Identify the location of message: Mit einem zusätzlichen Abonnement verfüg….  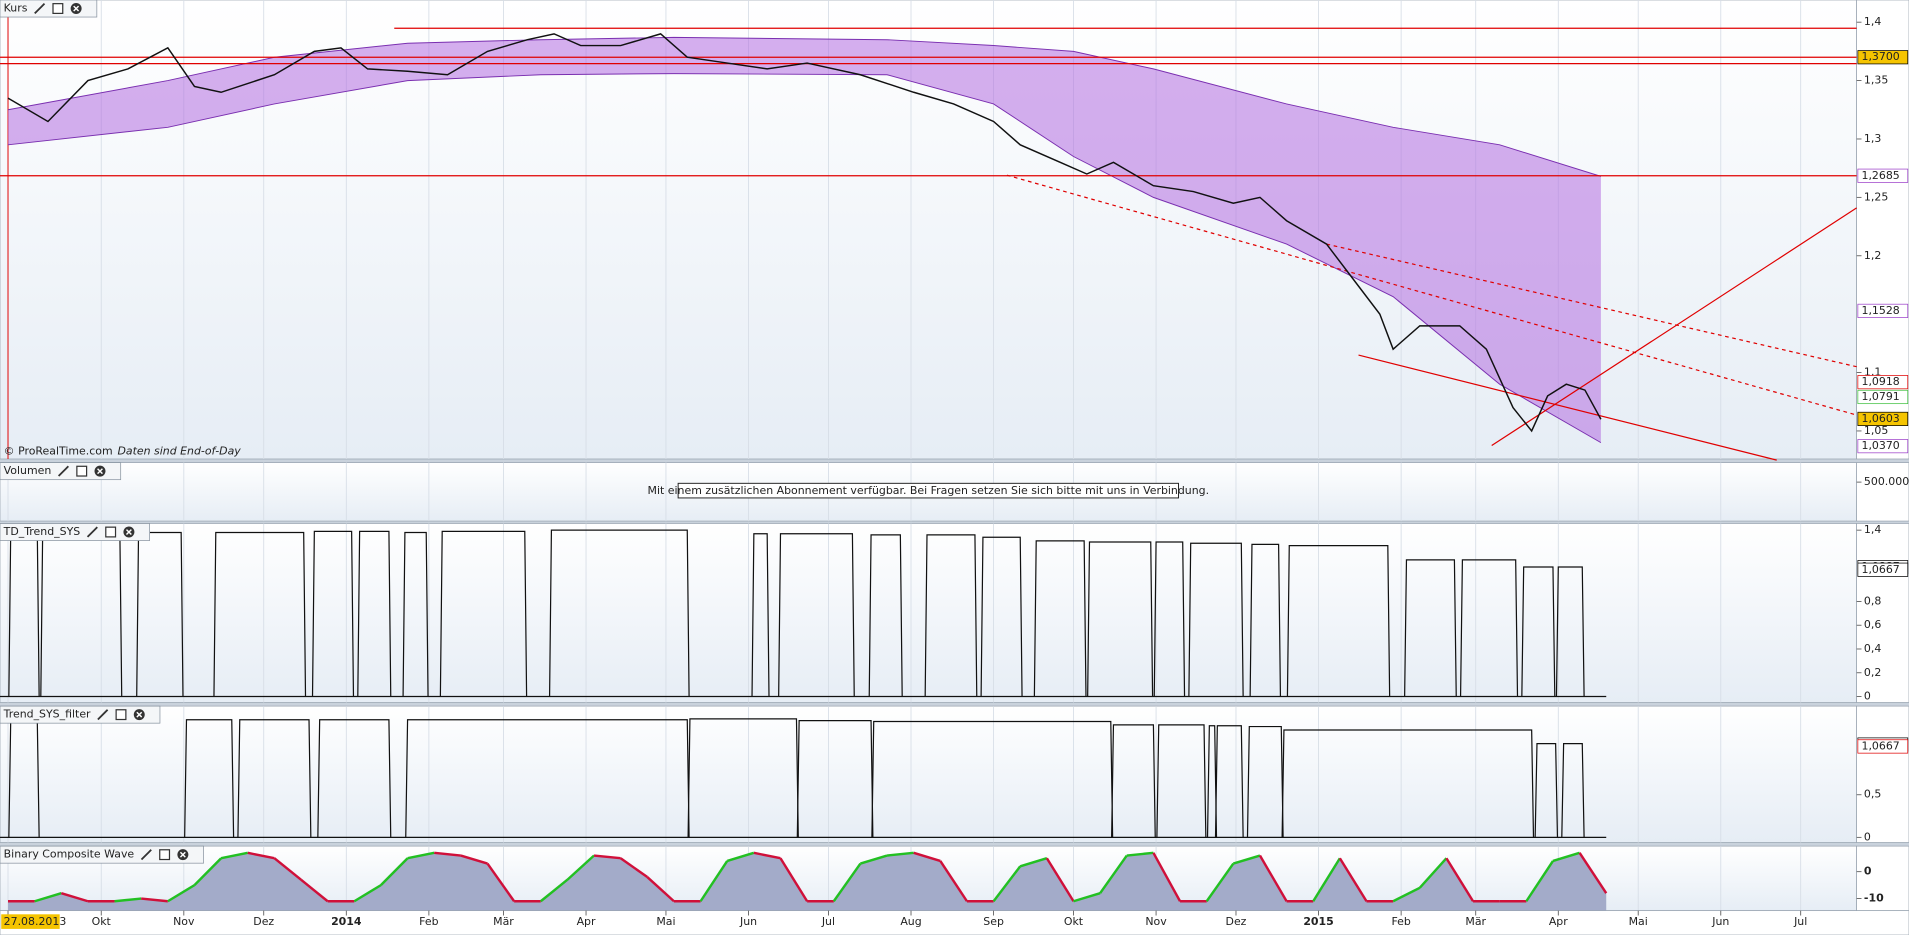
(929, 490).